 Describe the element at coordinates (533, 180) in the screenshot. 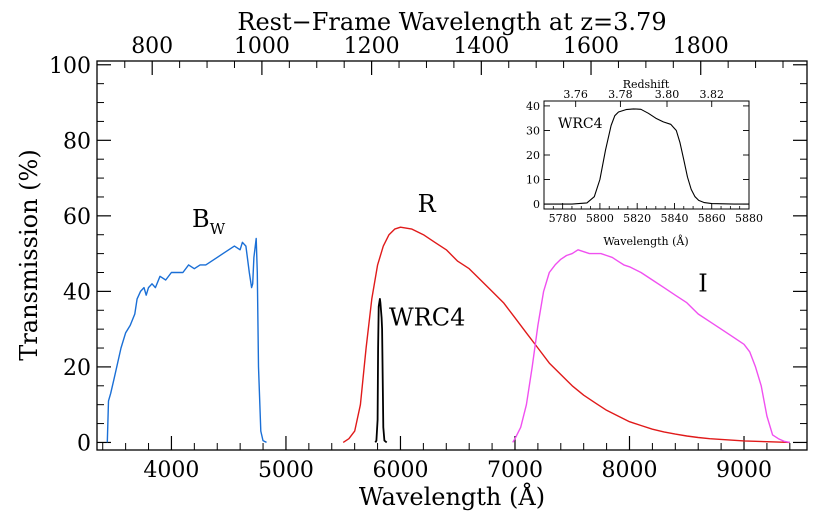

I see `inset-y-tick-label: 10` at that location.